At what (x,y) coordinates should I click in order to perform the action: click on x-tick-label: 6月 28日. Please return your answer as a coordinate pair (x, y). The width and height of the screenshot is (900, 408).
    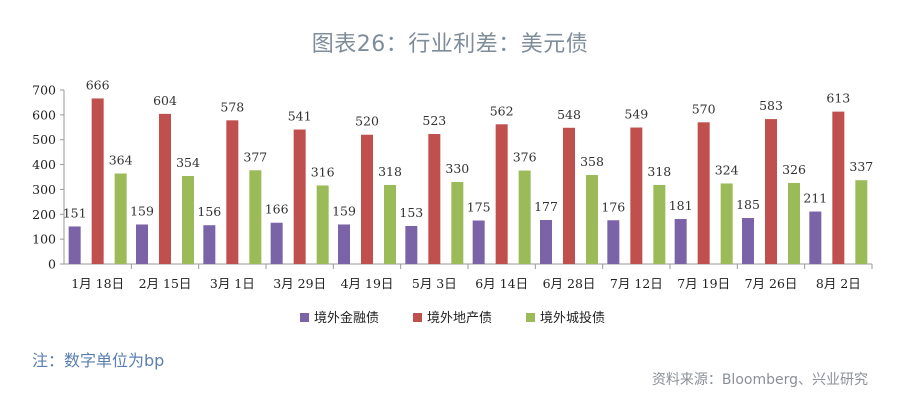
    Looking at the image, I should click on (569, 283).